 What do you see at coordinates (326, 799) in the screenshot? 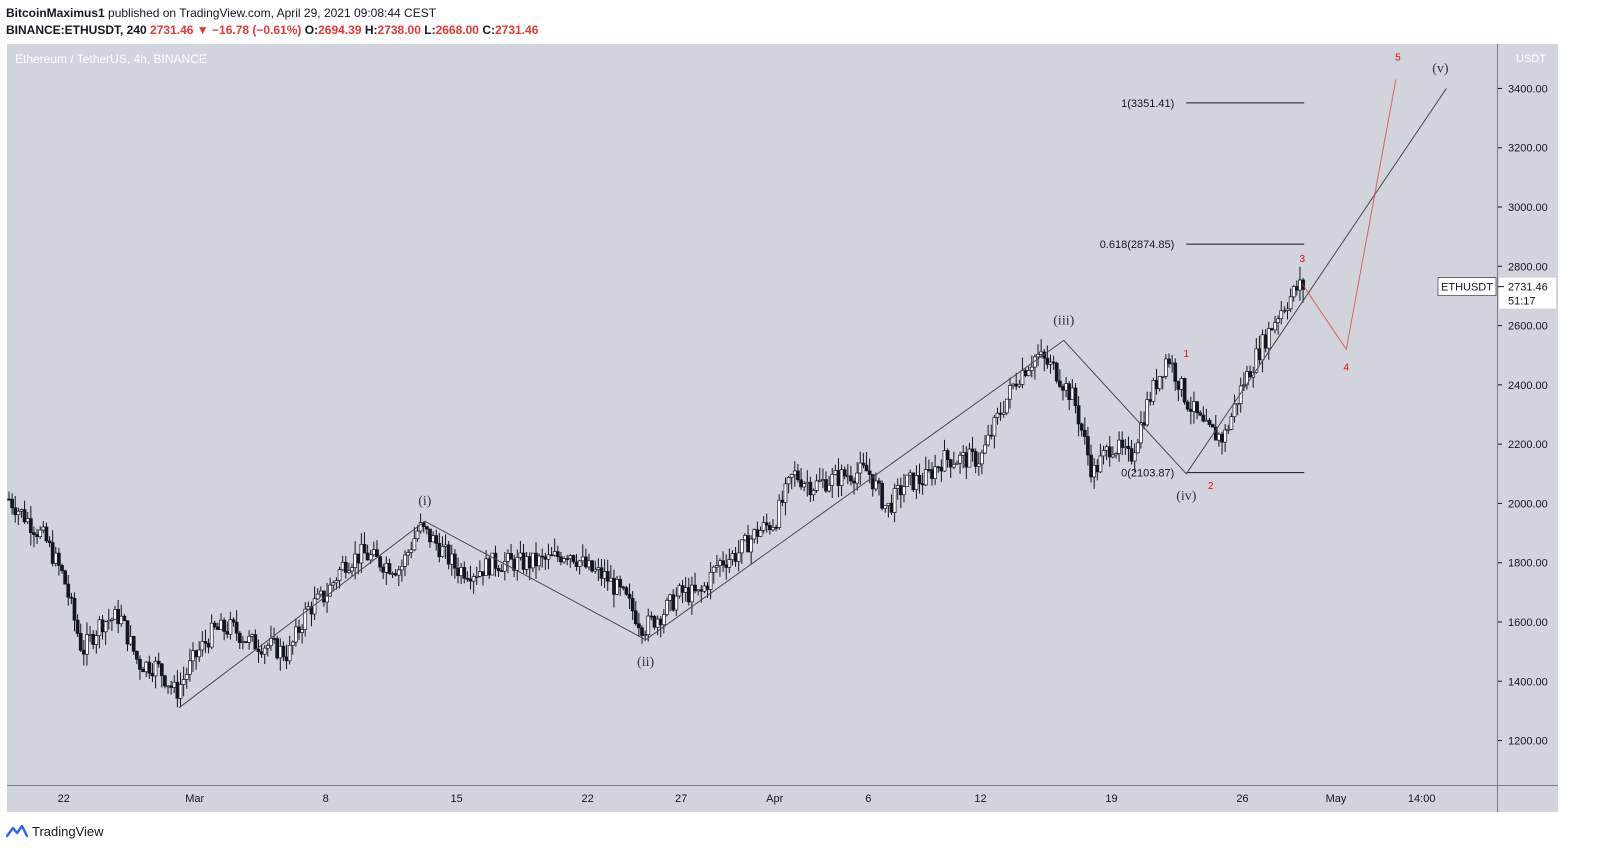
I see `time-tick-label: 8` at bounding box center [326, 799].